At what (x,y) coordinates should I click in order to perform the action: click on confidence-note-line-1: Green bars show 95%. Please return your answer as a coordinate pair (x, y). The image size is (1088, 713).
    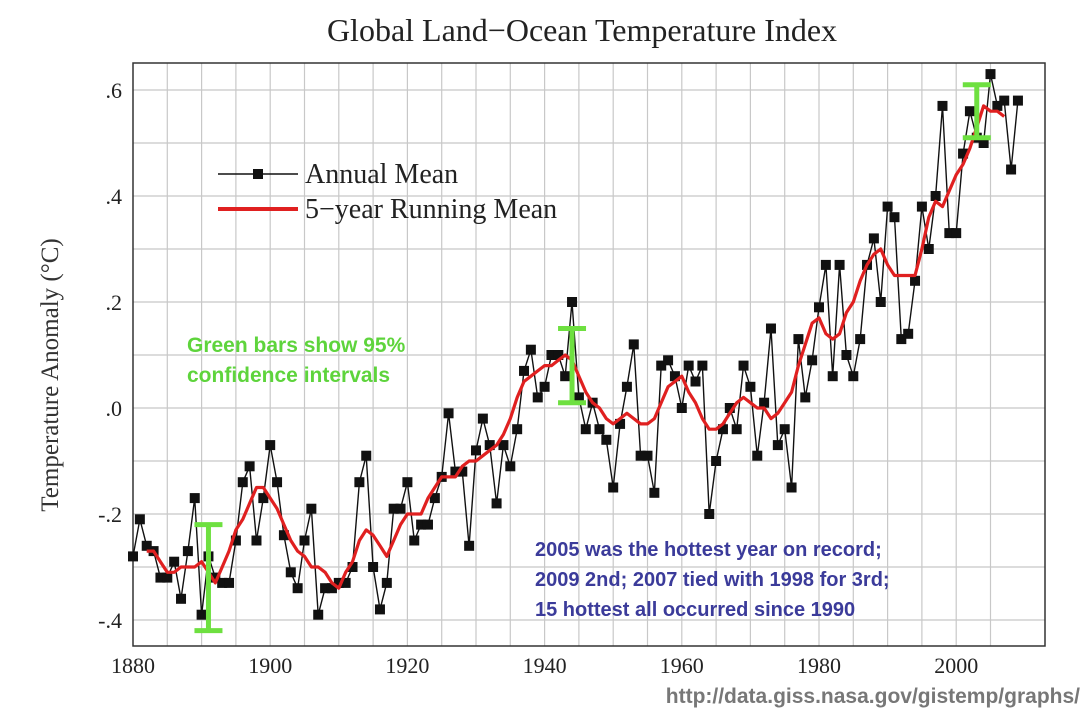
    Looking at the image, I should click on (296, 345).